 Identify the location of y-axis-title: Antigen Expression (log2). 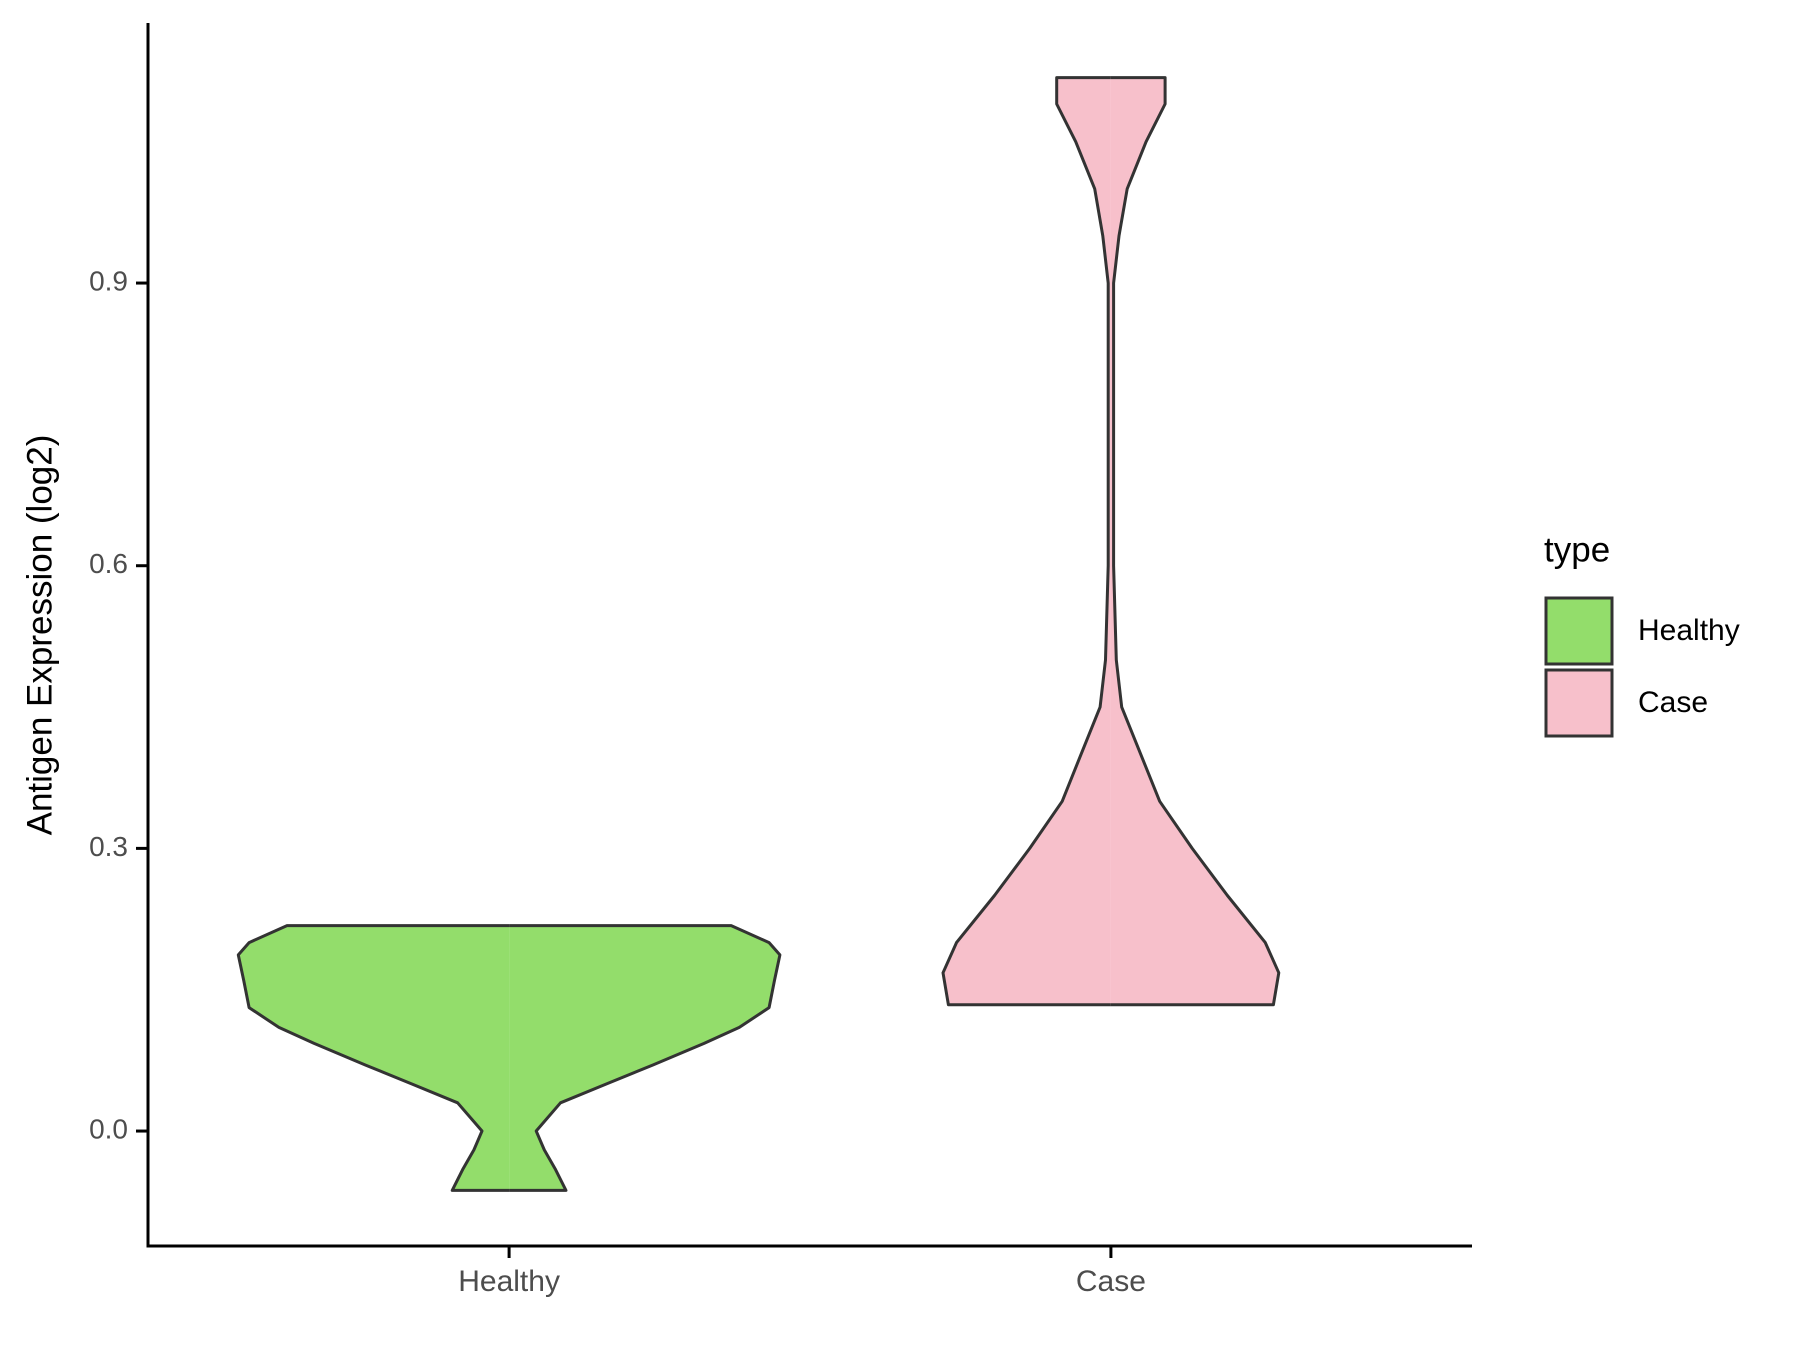
(39, 635).